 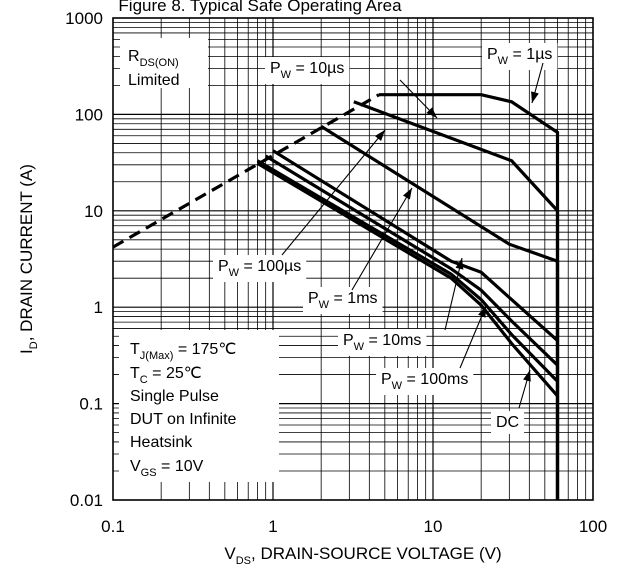 I want to click on label-pw-1ms: PW = 1ms, so click(x=343, y=300).